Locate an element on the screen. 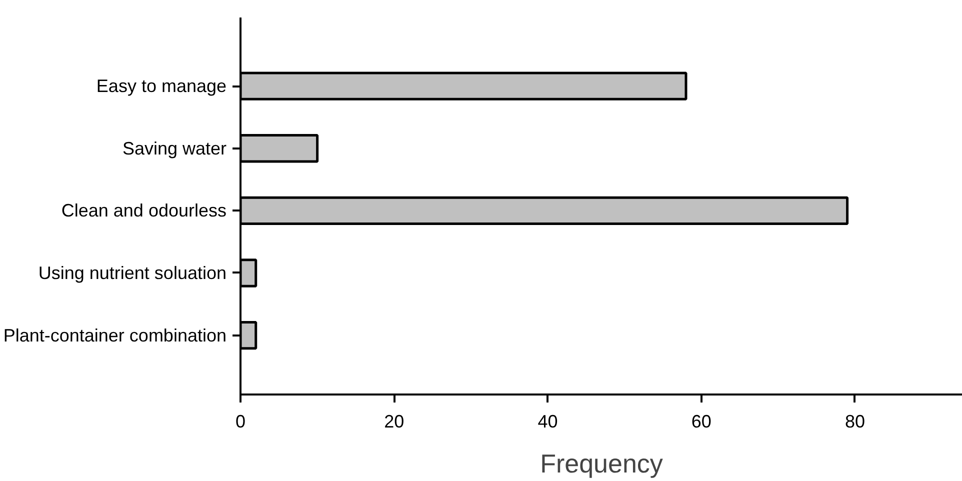 The width and height of the screenshot is (962, 481). y-tick-label: Clean and odourless is located at coordinates (144, 210).